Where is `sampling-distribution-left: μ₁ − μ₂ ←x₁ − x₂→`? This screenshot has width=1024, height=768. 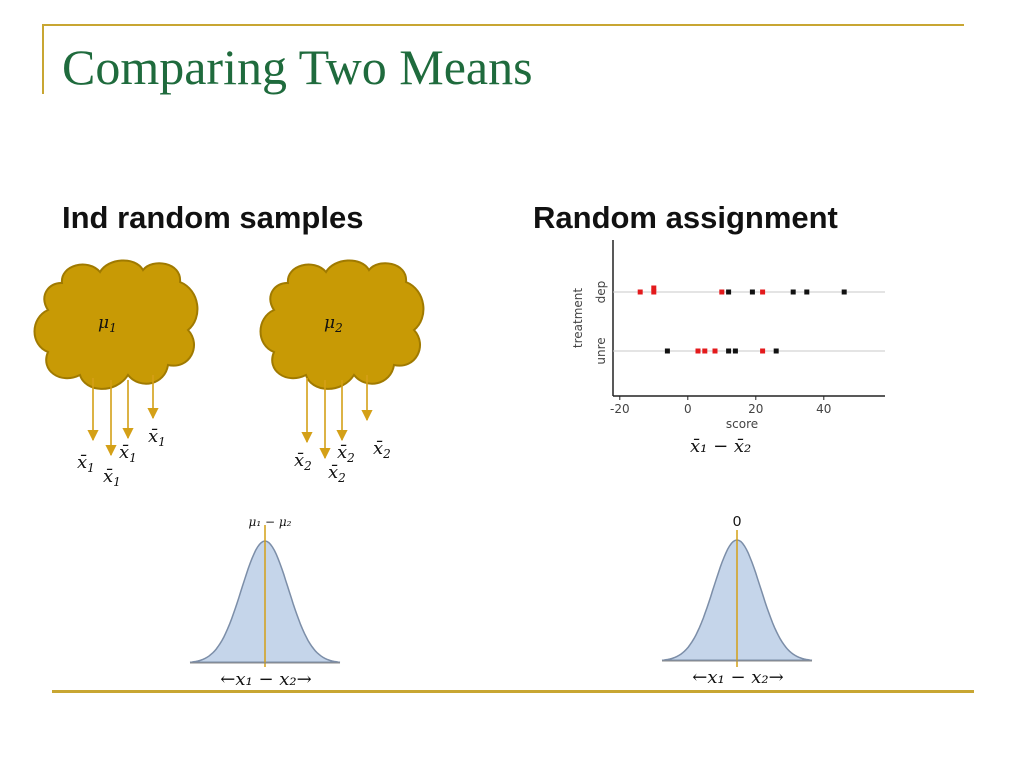 sampling-distribution-left: μ₁ − μ₂ ←x₁ − x₂→ is located at coordinates (265, 602).